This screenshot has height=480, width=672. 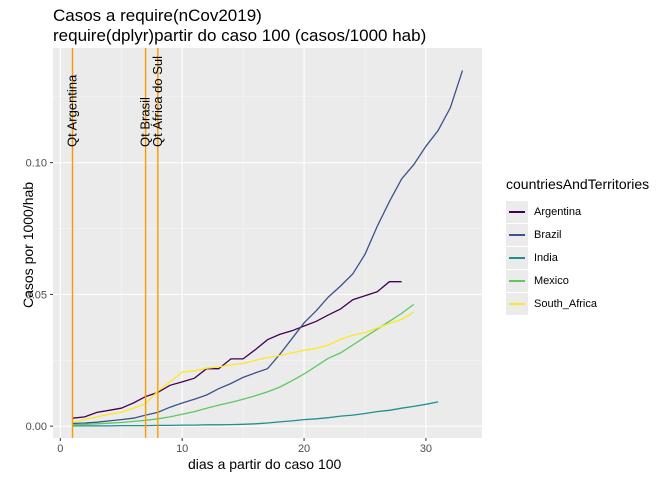 I want to click on series-line-south-africa, so click(x=243, y=367).